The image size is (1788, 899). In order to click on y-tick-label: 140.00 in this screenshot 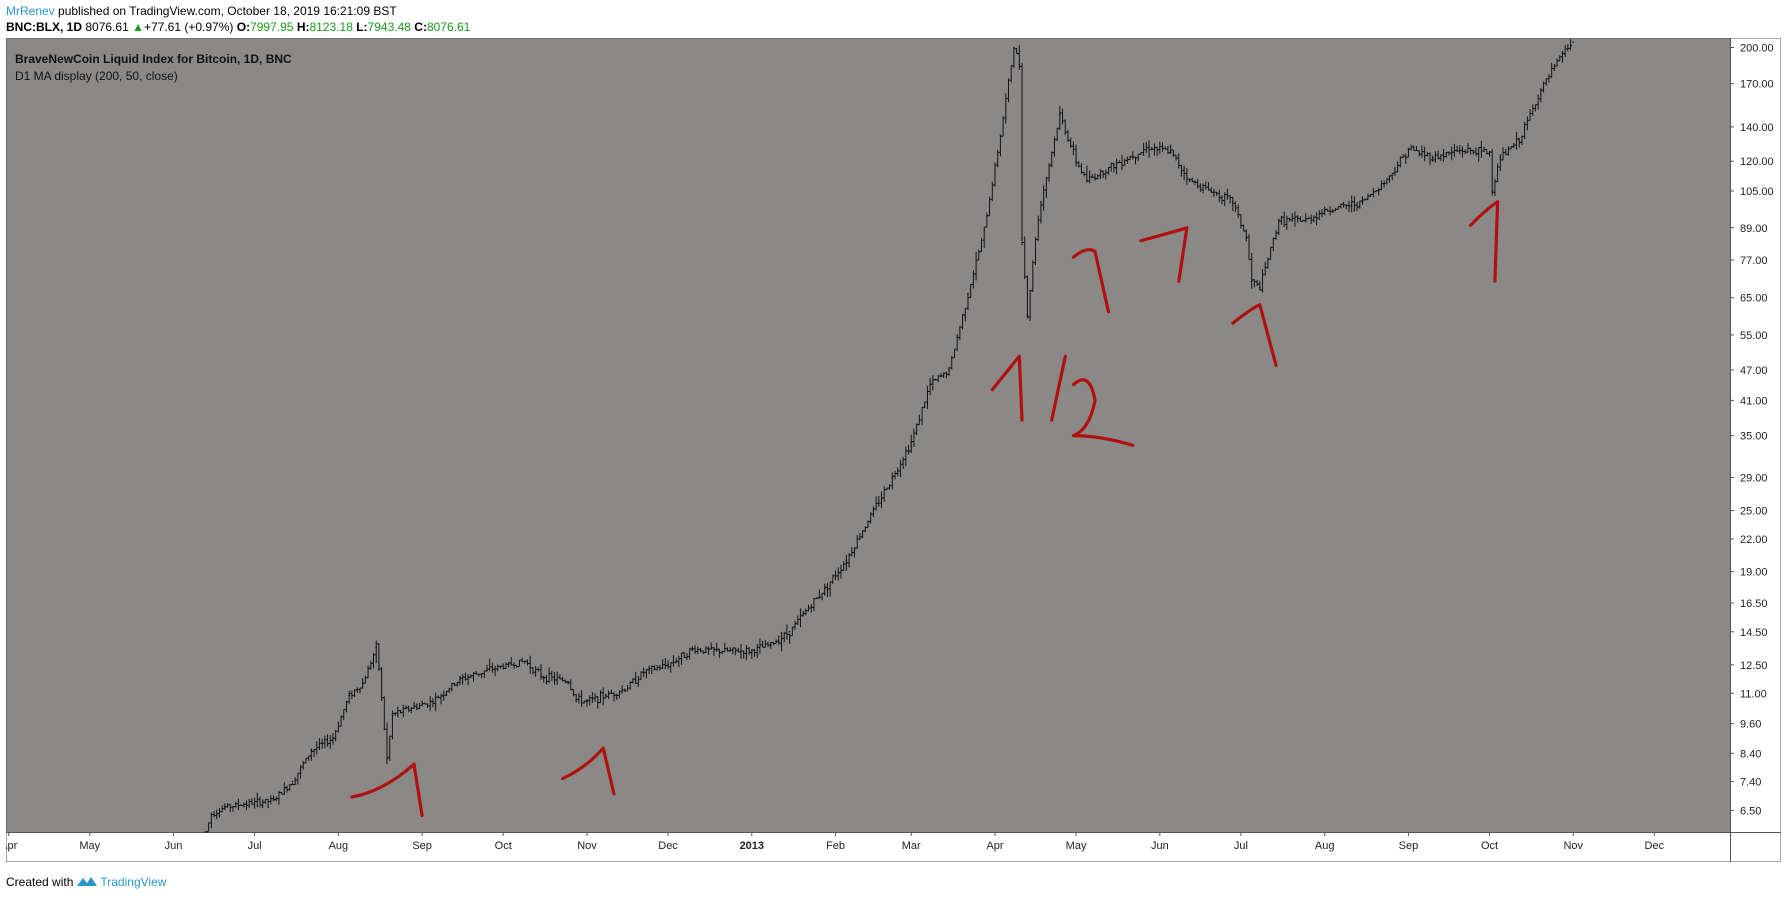, I will do `click(1757, 128)`.